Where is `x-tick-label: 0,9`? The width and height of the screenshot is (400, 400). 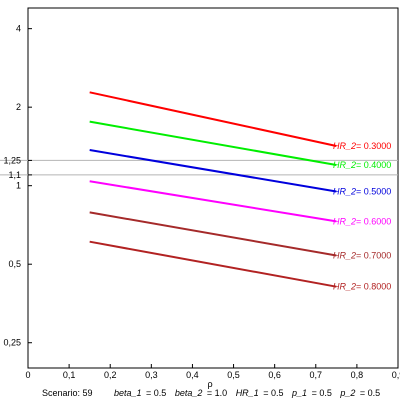 x-tick-label: 0,9 is located at coordinates (396, 375).